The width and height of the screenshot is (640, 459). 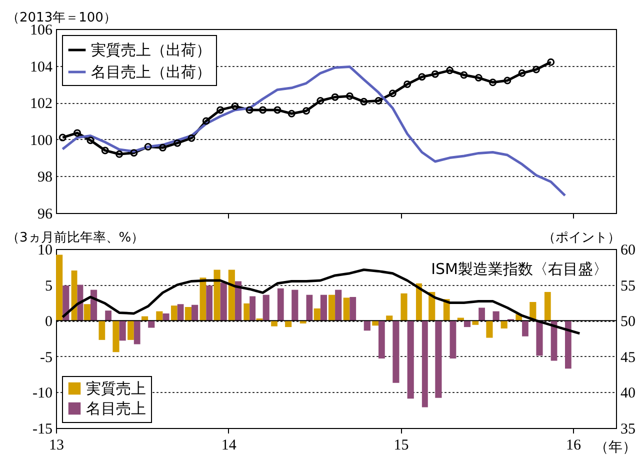 I want to click on y2-tick-label: 45, so click(x=628, y=358).